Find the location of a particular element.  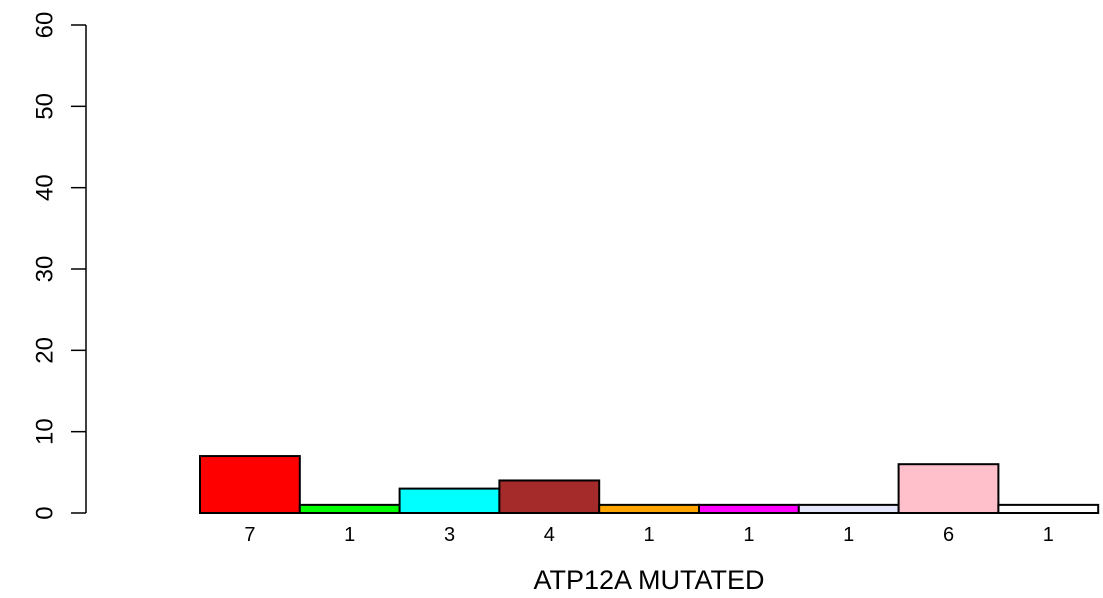

y-tick-label: 50 is located at coordinates (44, 106).